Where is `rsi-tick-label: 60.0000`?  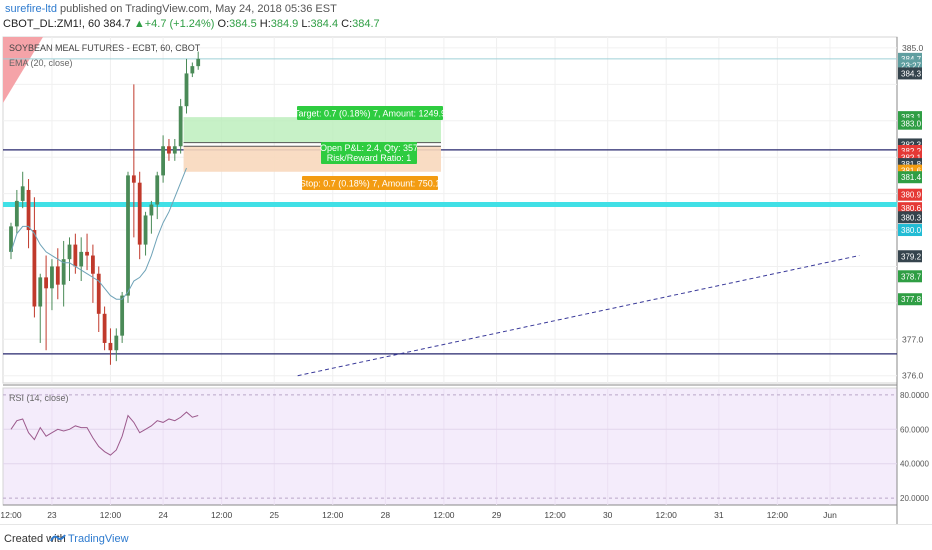 rsi-tick-label: 60.0000 is located at coordinates (914, 429).